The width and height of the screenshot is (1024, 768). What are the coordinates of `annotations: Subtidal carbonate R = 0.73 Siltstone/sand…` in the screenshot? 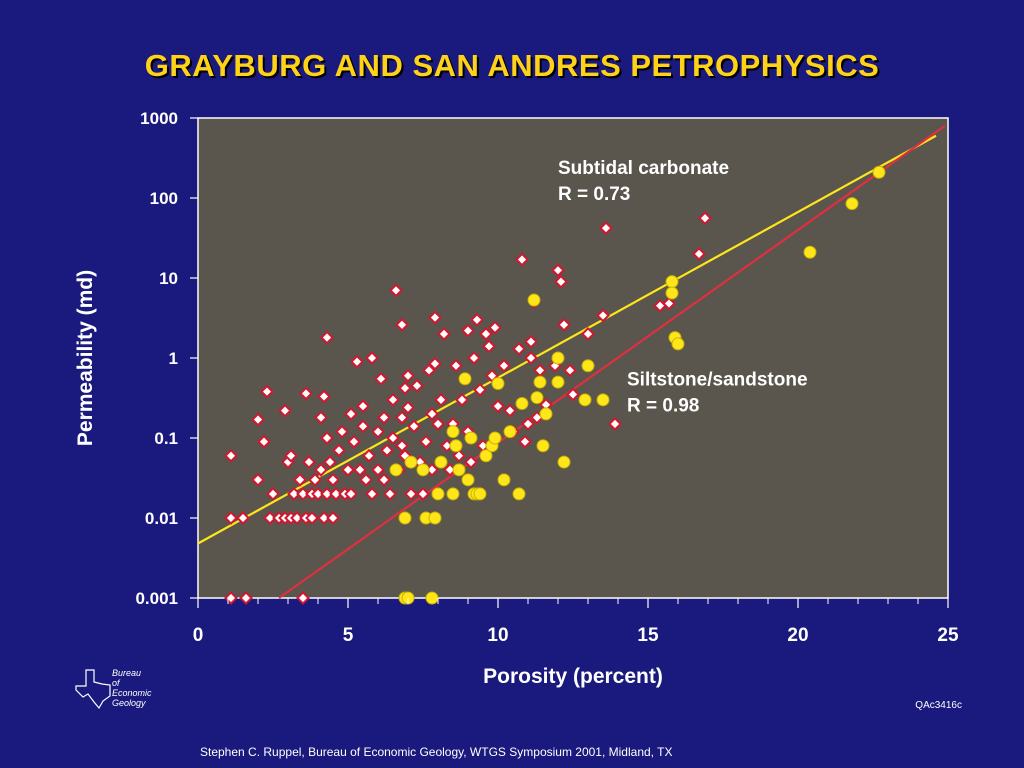 It's located at (683, 287).